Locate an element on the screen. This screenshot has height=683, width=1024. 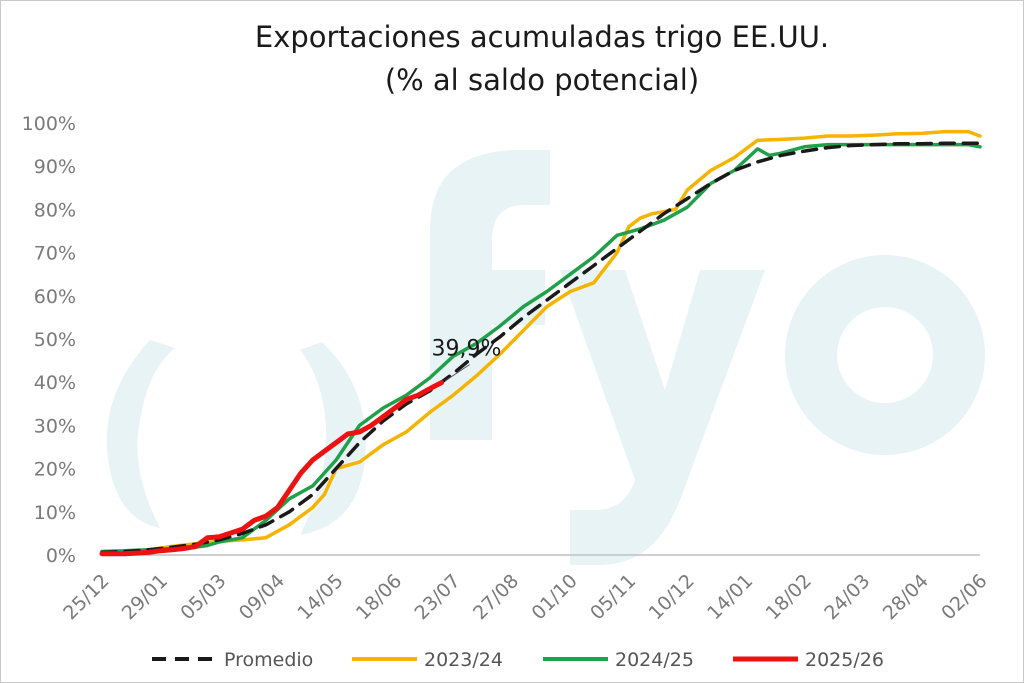
x-tick-label: 29/01 is located at coordinates (145, 597).